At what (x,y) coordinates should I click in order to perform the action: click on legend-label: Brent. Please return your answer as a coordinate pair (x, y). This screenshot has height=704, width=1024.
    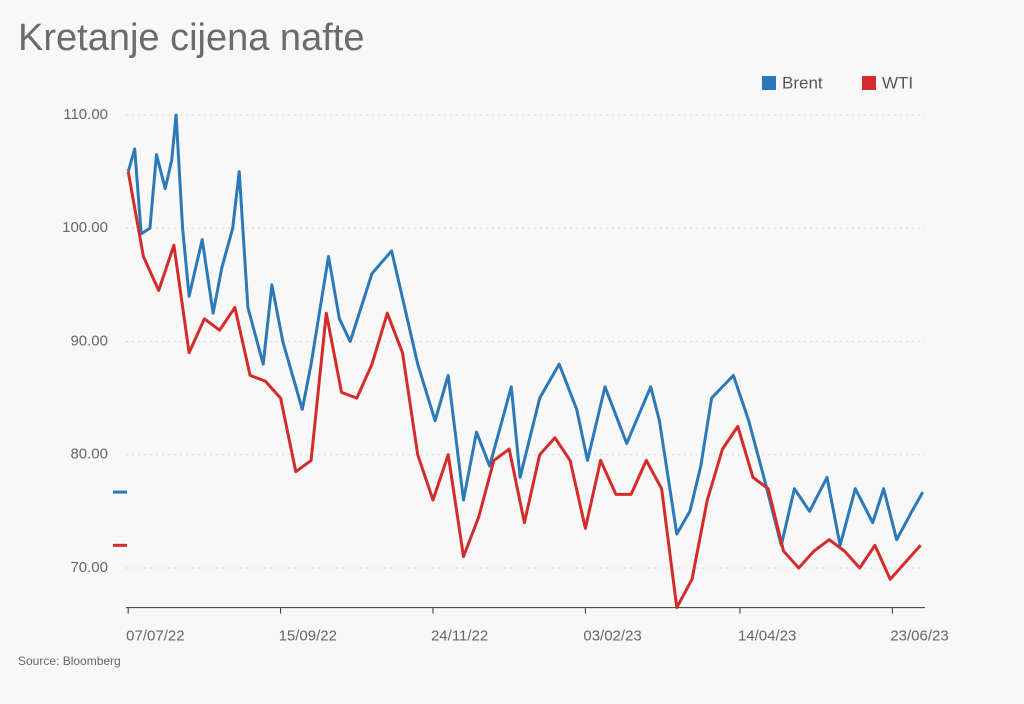
    Looking at the image, I should click on (802, 82).